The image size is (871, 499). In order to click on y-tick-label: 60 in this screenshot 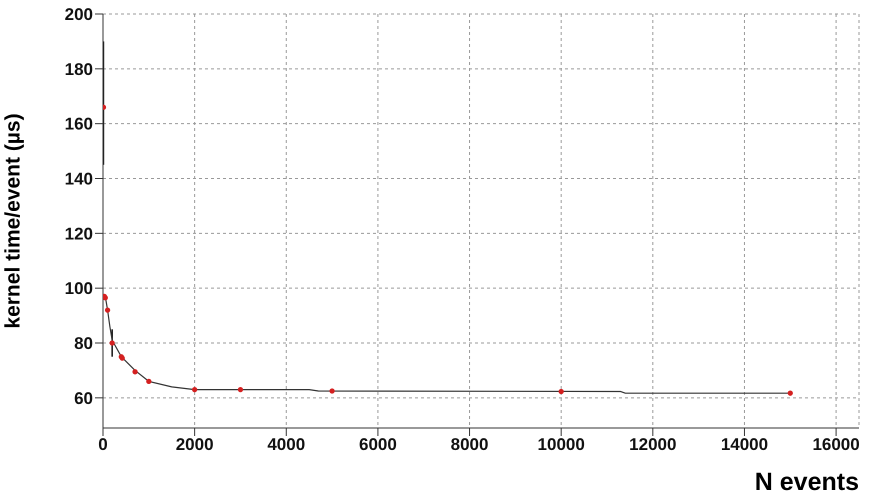, I will do `click(83, 398)`.